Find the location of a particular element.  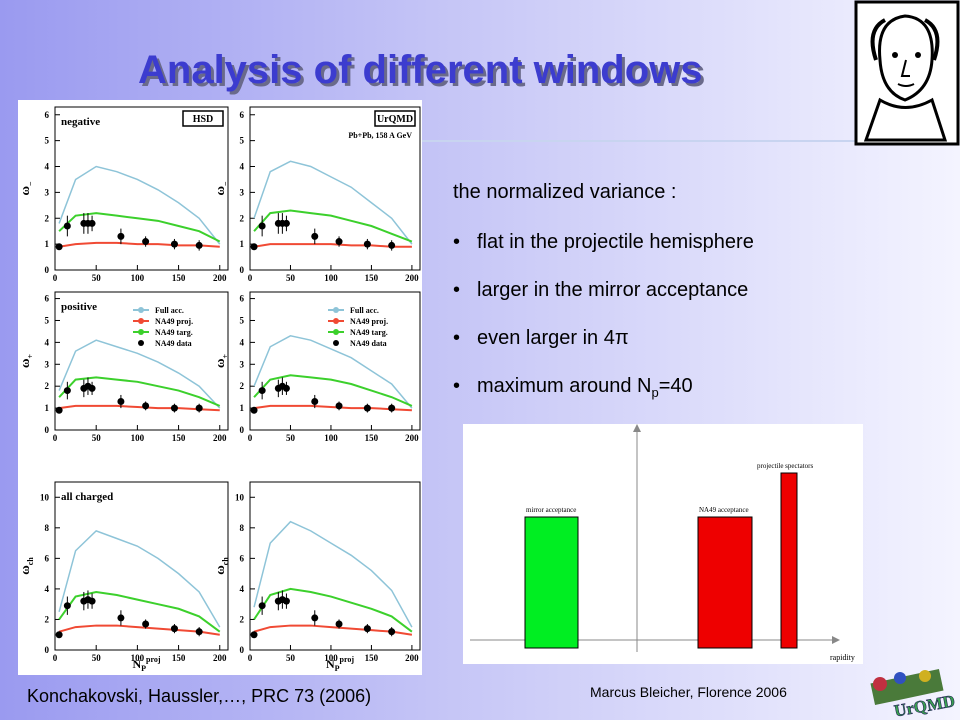

bullet-text: flat in the projectile hemisphere is located at coordinates (615, 242).